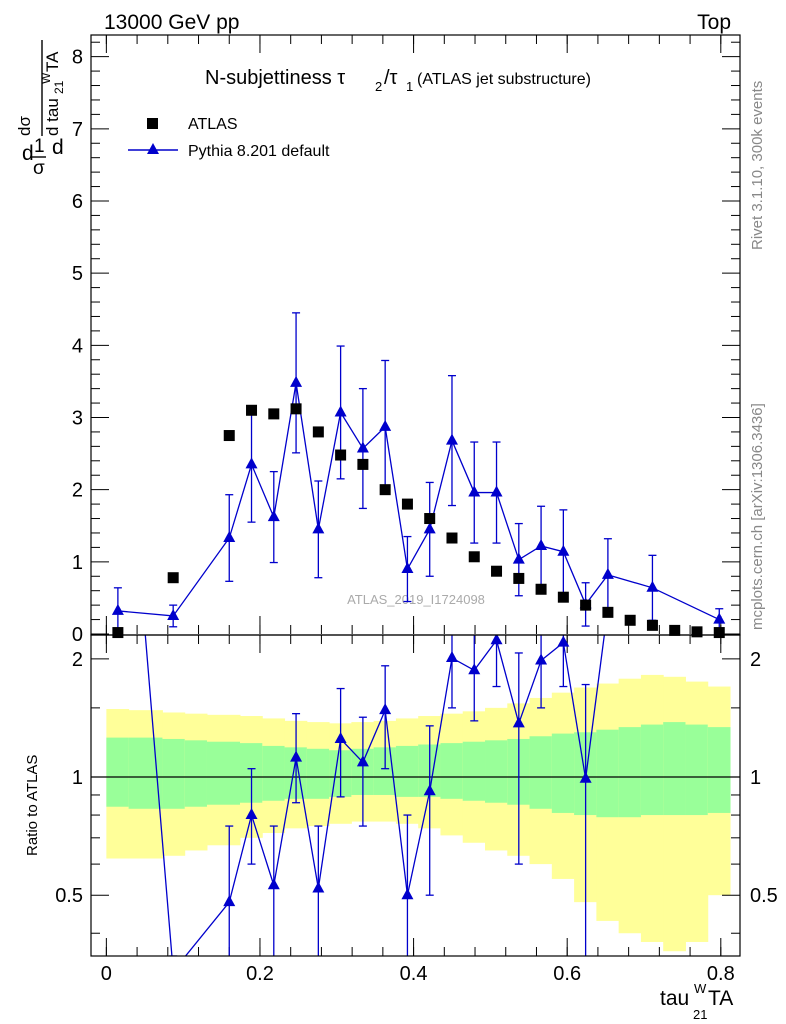 Image resolution: width=786 pixels, height=1024 pixels. I want to click on ratio-xtick-label: 0.4, so click(414, 974).